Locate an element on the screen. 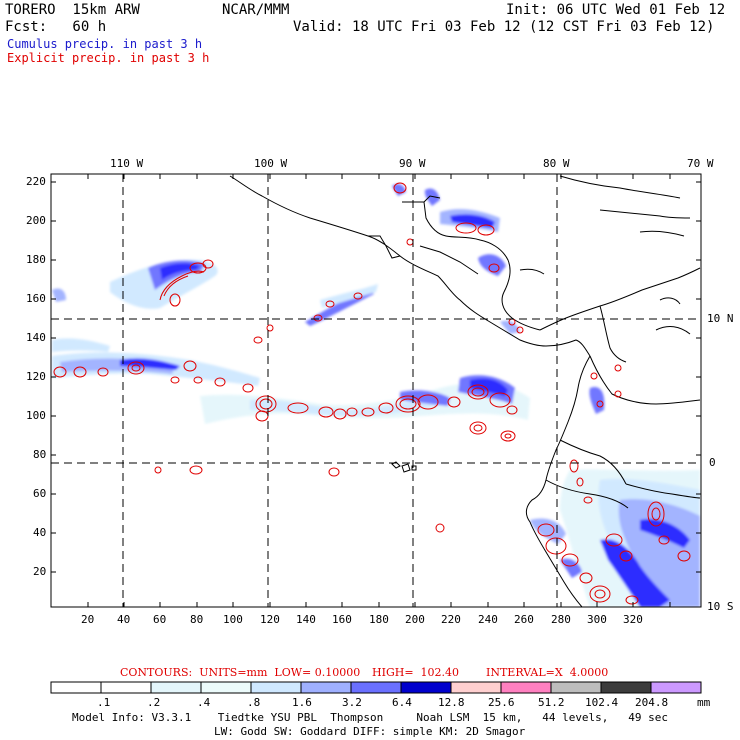 This screenshot has height=740, width=740. x-tick-label: 140 is located at coordinates (306, 619).